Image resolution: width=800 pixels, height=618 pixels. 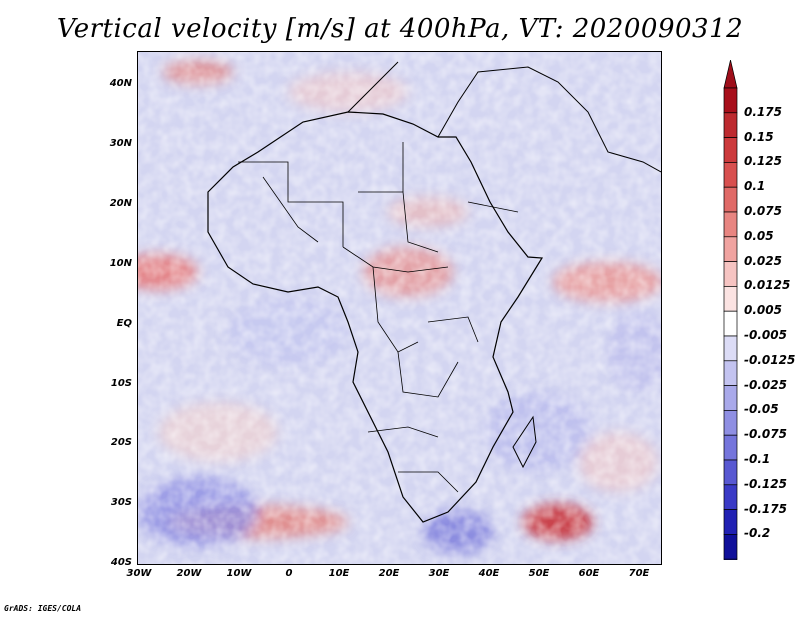 What do you see at coordinates (759, 235) in the screenshot?
I see `colorbar-level-label: 0.05` at bounding box center [759, 235].